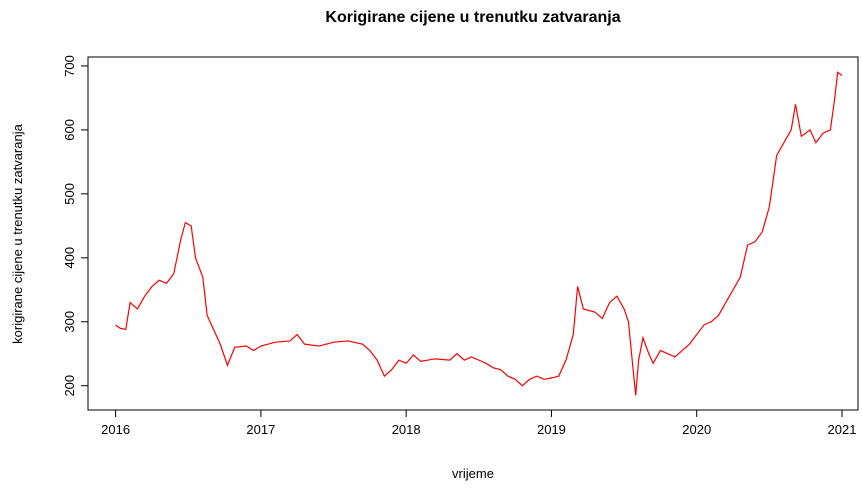 The width and height of the screenshot is (862, 494). What do you see at coordinates (17, 233) in the screenshot?
I see `y-axis-label: korigirane cijene u trenutku zatvaranja` at bounding box center [17, 233].